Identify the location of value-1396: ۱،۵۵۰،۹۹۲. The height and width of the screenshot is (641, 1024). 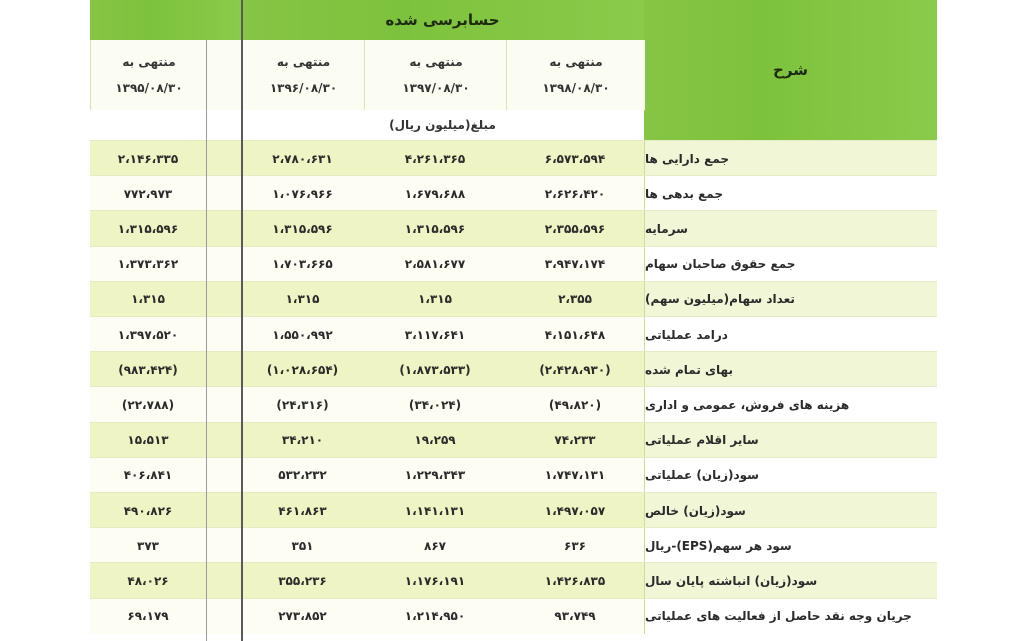
(302, 334).